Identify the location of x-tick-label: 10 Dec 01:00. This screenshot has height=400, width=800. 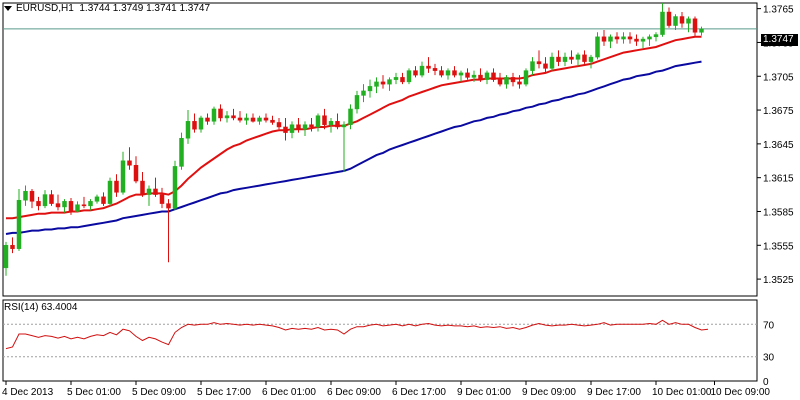
(682, 392).